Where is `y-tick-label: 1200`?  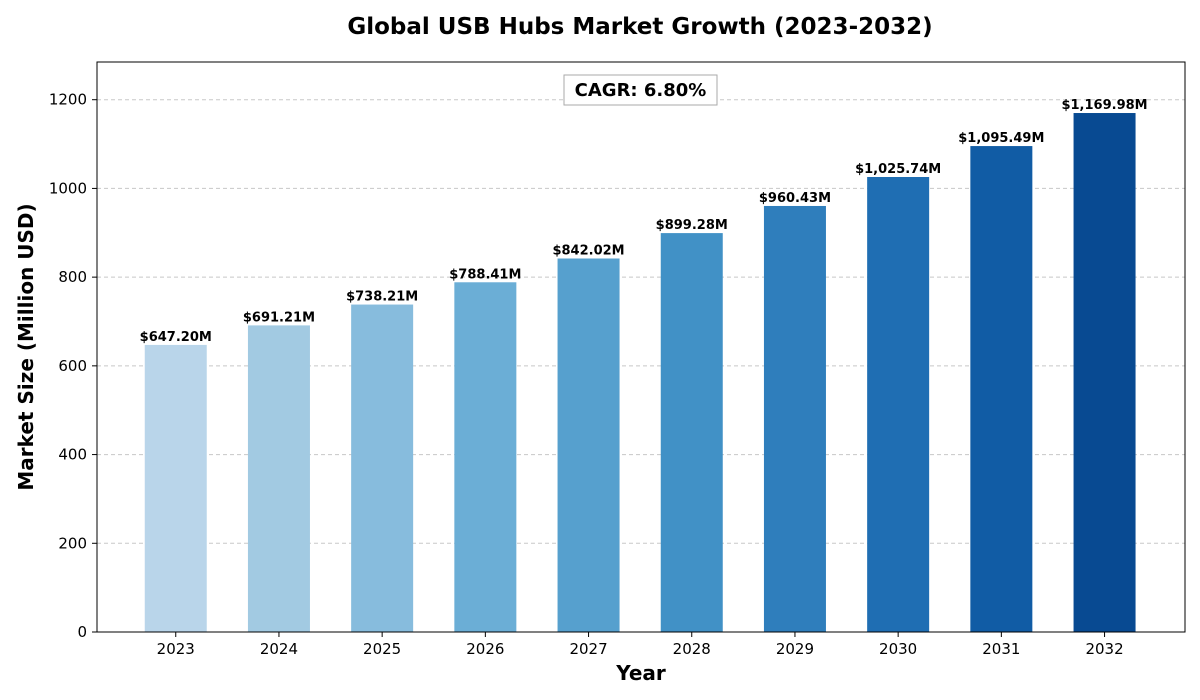
y-tick-label: 1200 is located at coordinates (68, 100).